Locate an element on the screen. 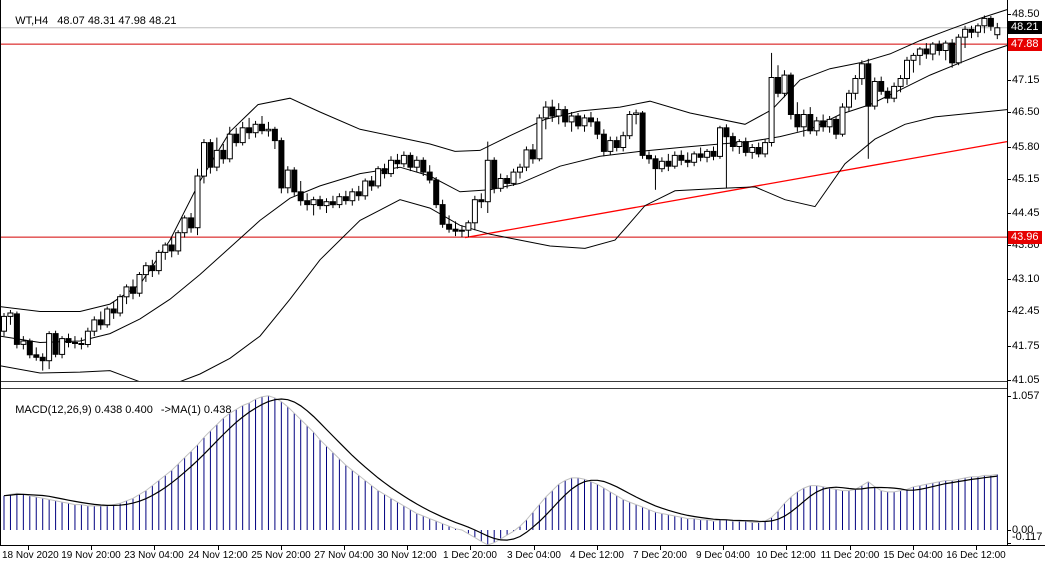 The width and height of the screenshot is (1045, 568). time-axis-label: 18 Nov 2020 is located at coordinates (30, 555).